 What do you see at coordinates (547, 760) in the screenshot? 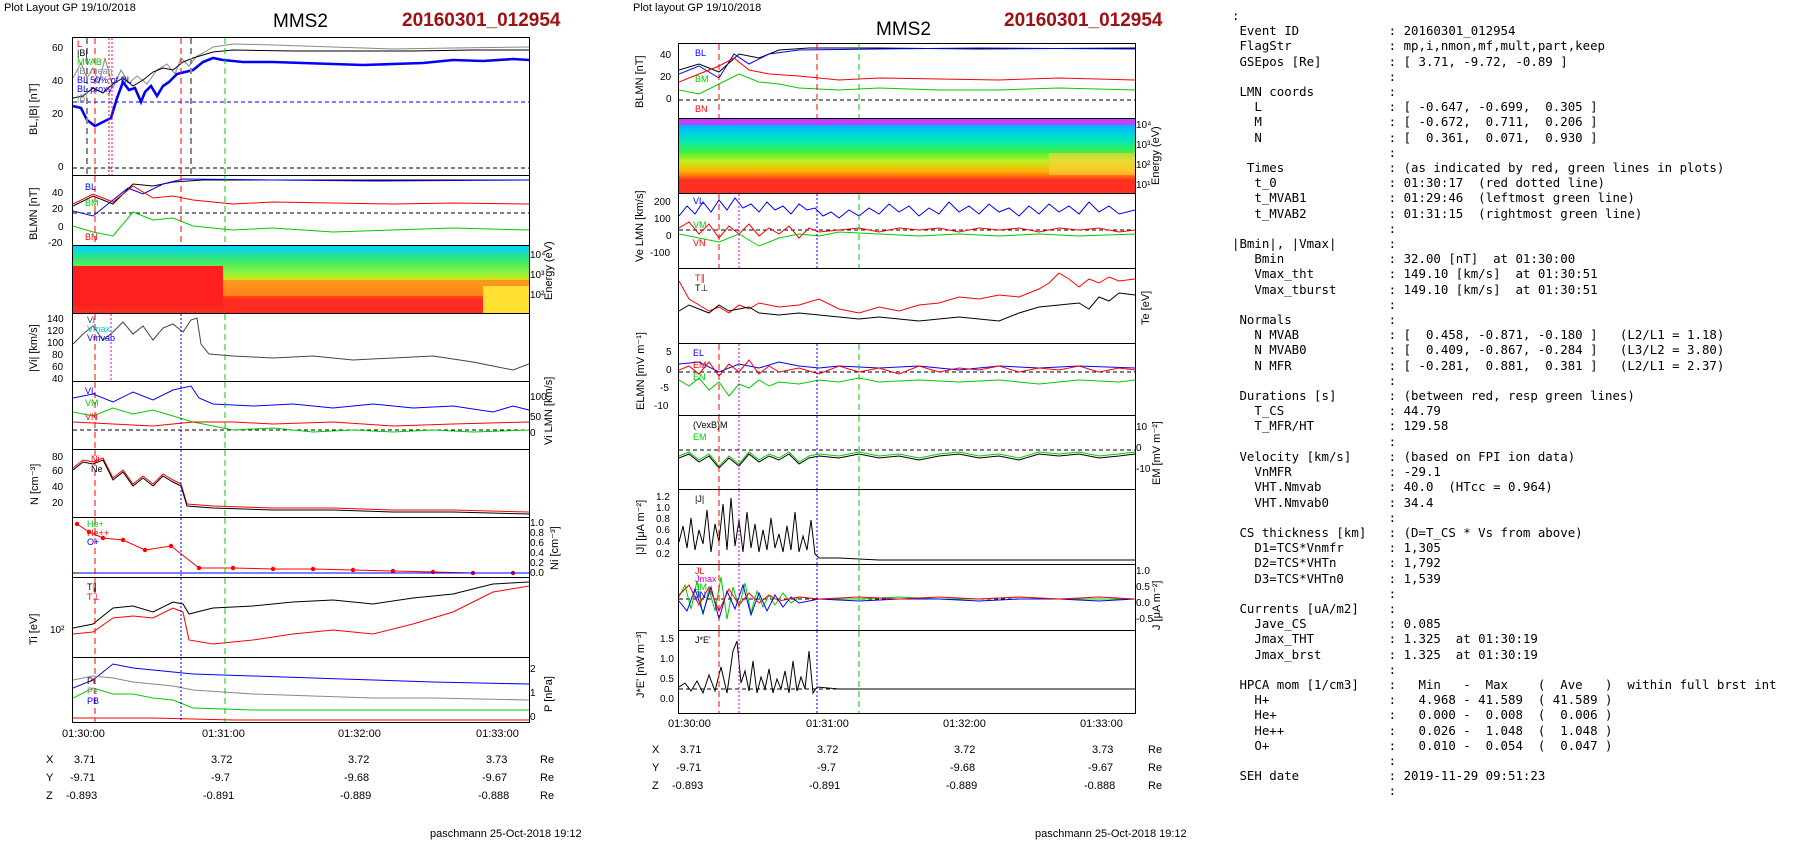
I see `left-coord-x-unit: Re` at bounding box center [547, 760].